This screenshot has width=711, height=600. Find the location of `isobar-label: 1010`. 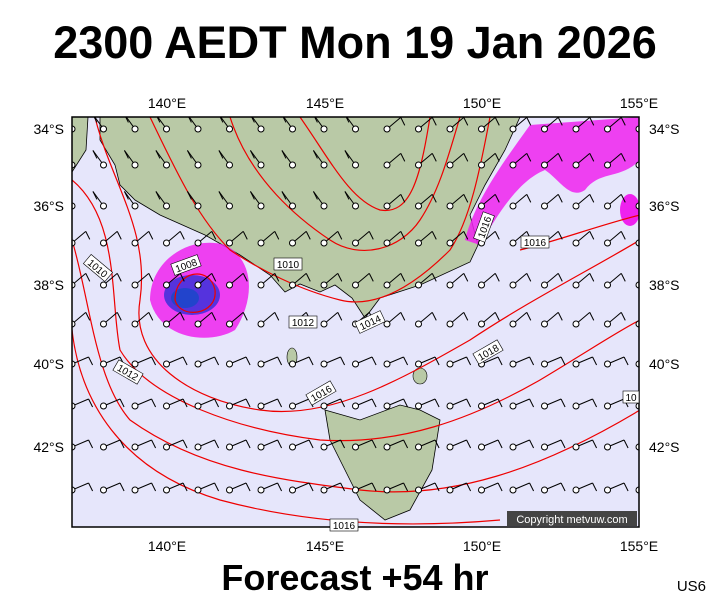

isobar-label: 1010 is located at coordinates (288, 265).